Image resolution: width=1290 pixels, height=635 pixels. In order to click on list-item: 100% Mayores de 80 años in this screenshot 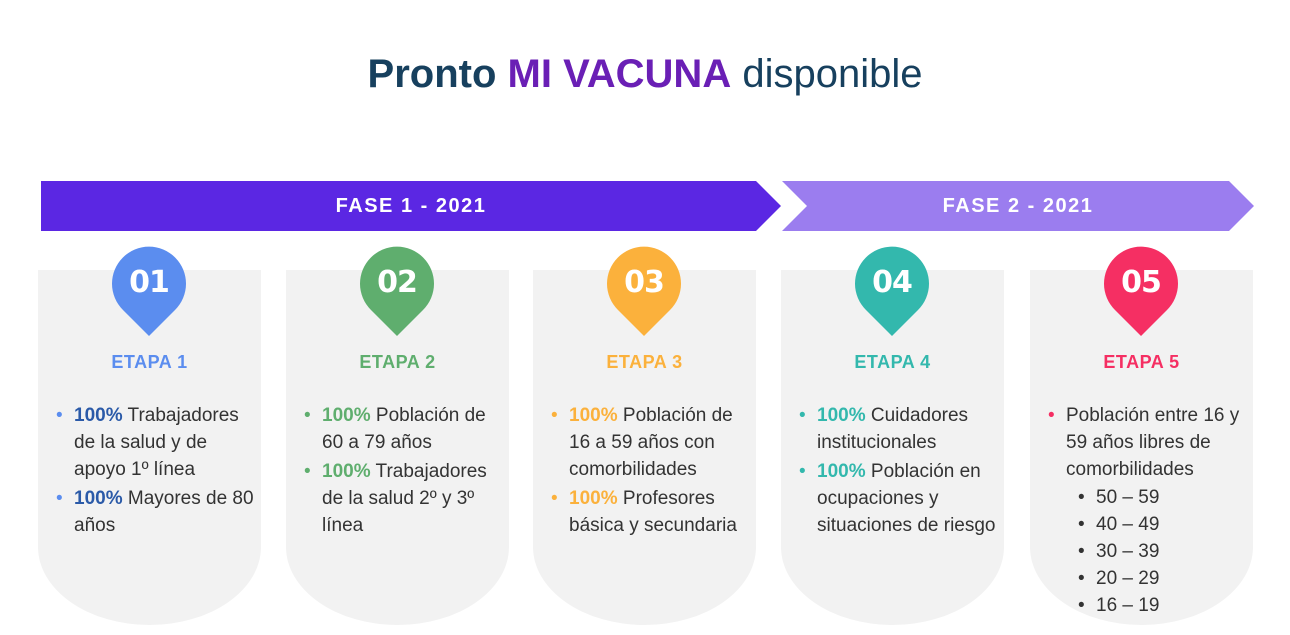, I will do `click(156, 512)`.